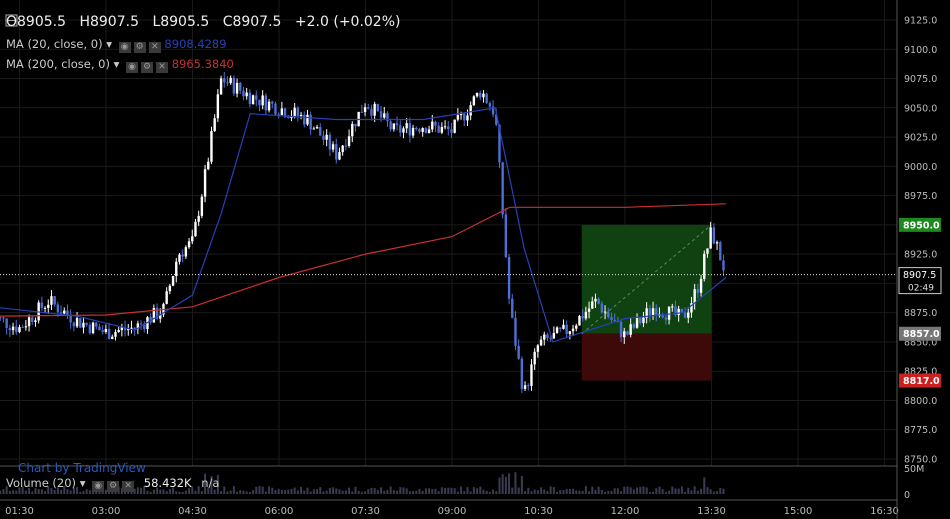  What do you see at coordinates (920, 224) in the screenshot?
I see `target-price-tag-bg` at bounding box center [920, 224].